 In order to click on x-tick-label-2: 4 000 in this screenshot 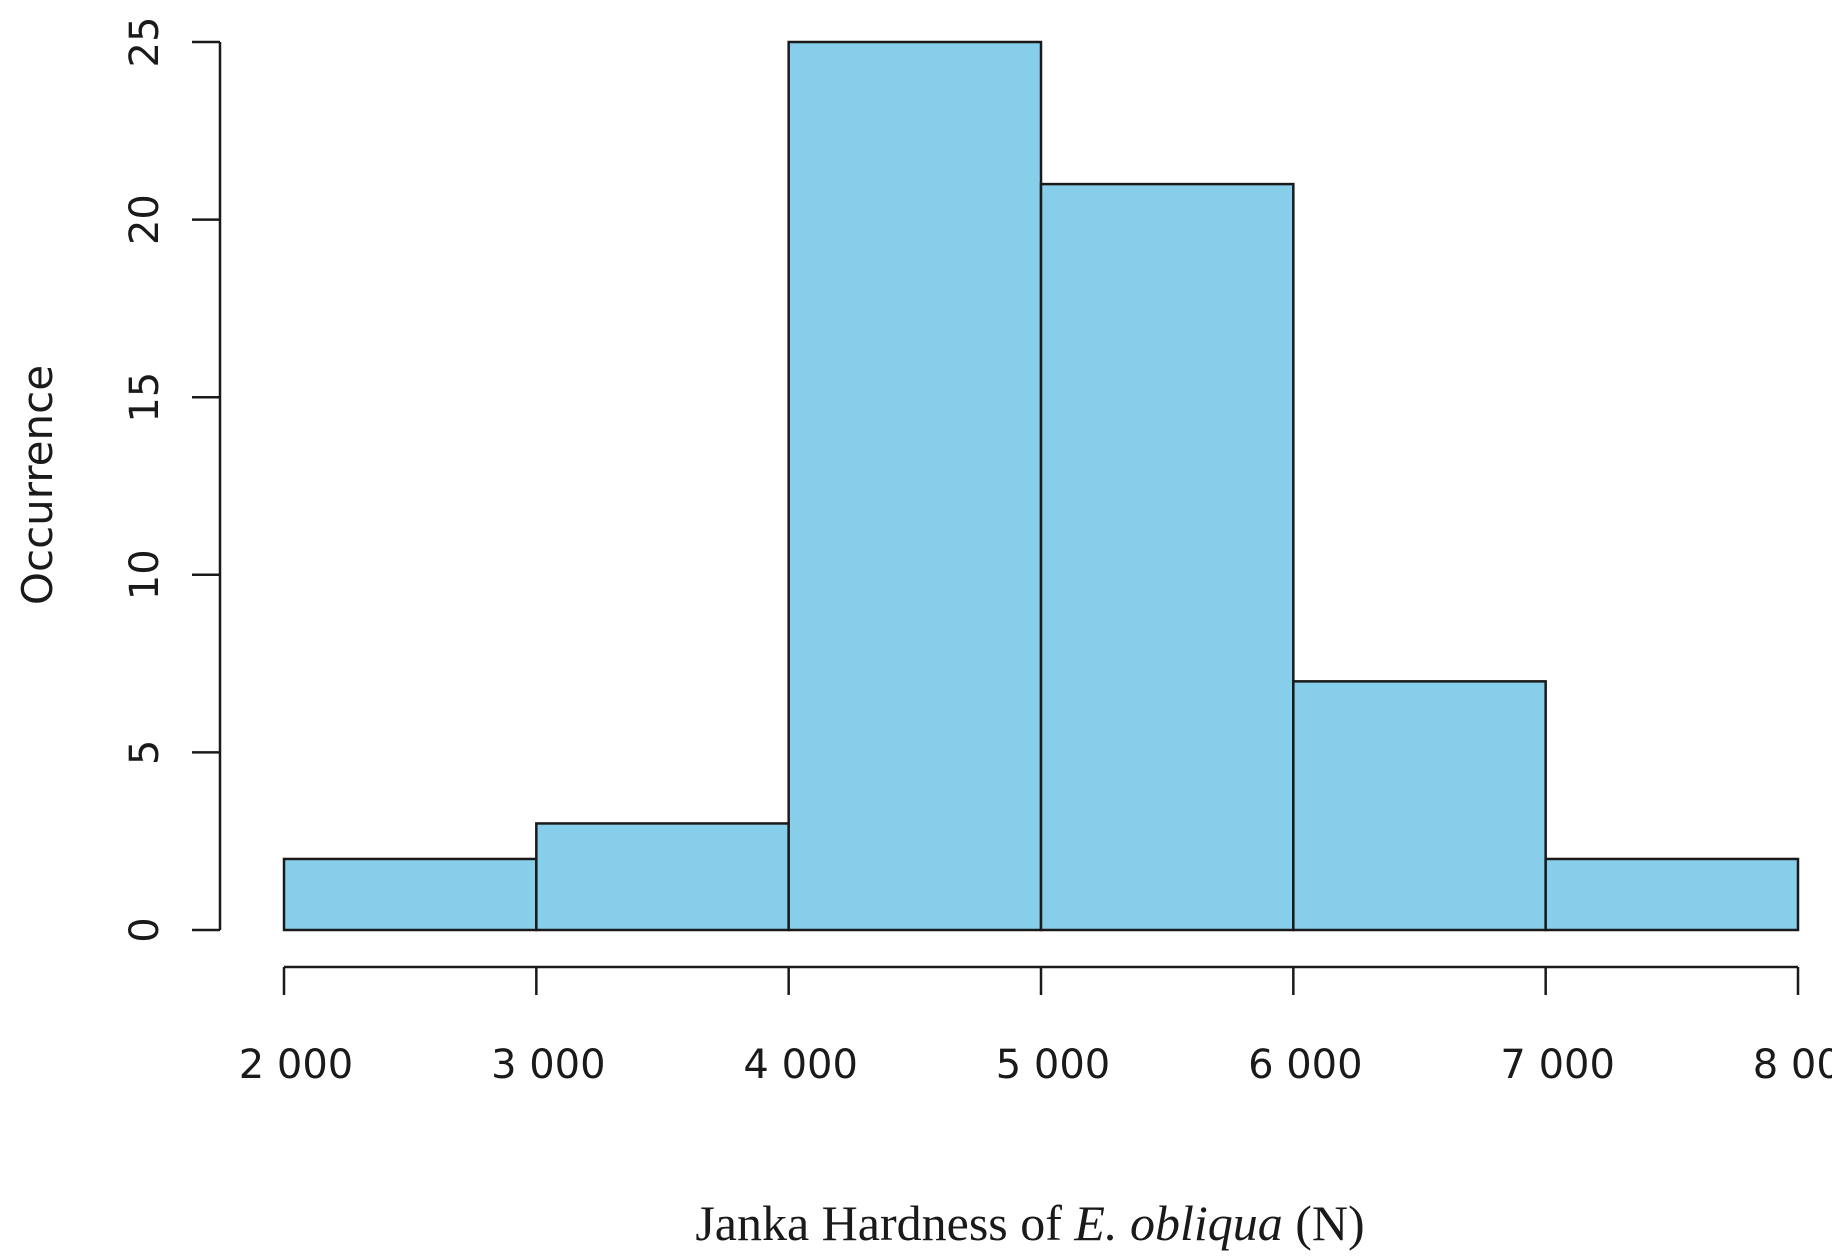, I will do `click(800, 1065)`.